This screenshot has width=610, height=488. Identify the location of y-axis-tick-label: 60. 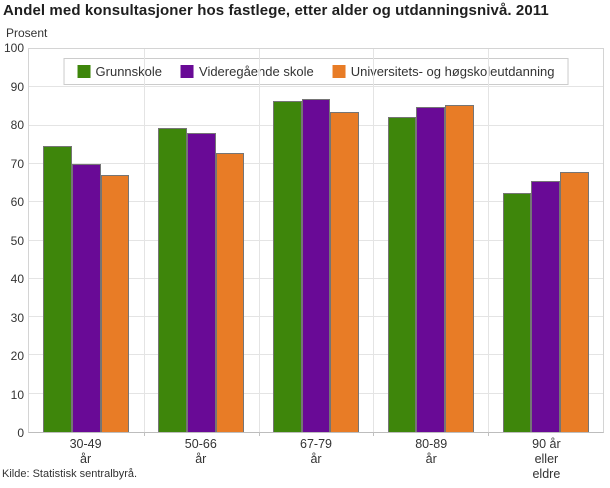
(17, 202).